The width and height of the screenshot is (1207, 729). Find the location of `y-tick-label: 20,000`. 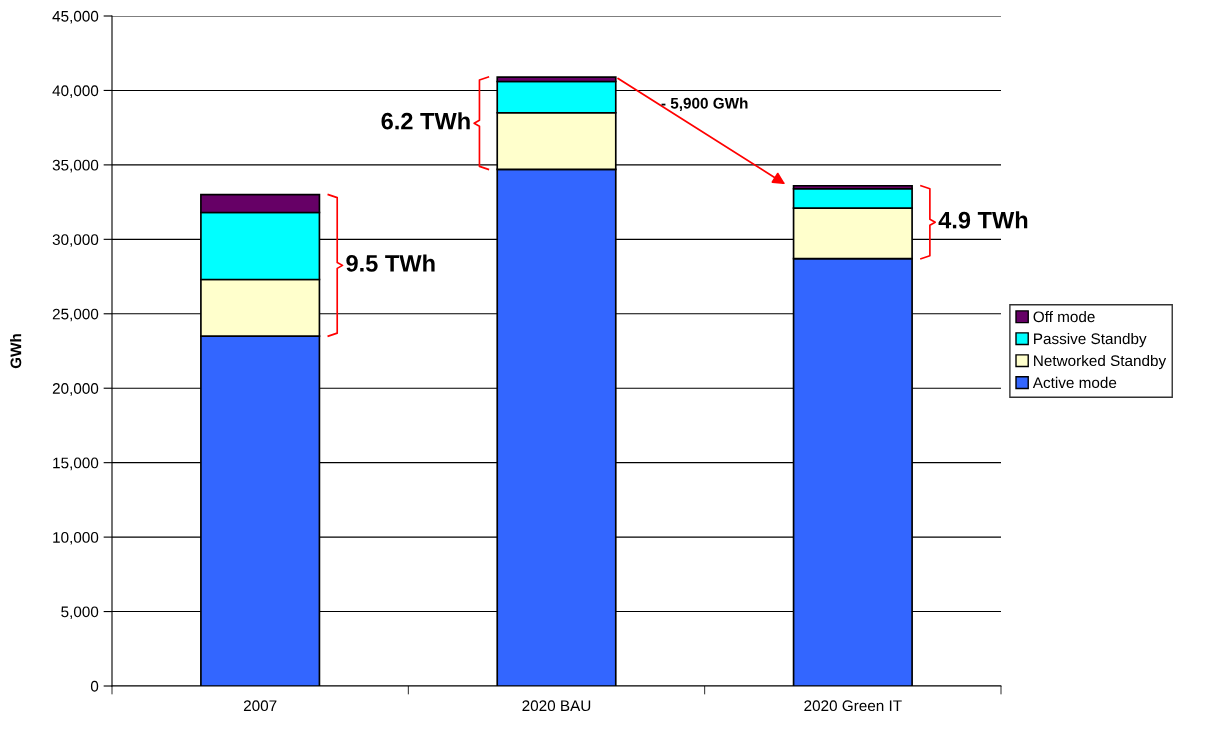

y-tick-label: 20,000 is located at coordinates (75, 389).